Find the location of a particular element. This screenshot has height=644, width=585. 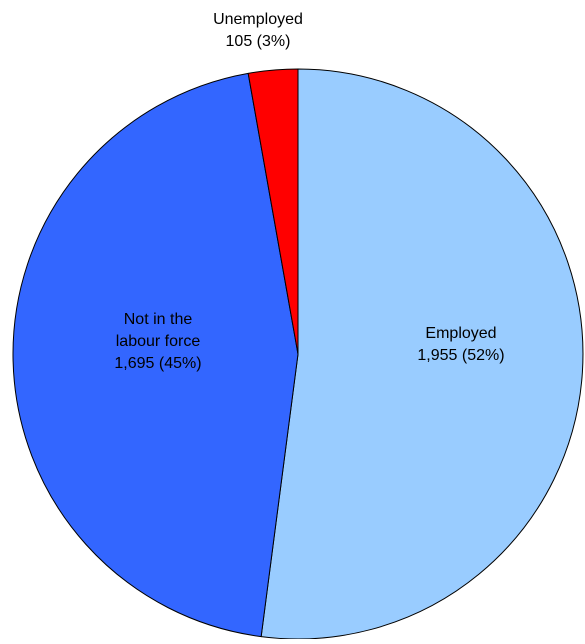

pie-label-name-line: Employed is located at coordinates (460, 333).